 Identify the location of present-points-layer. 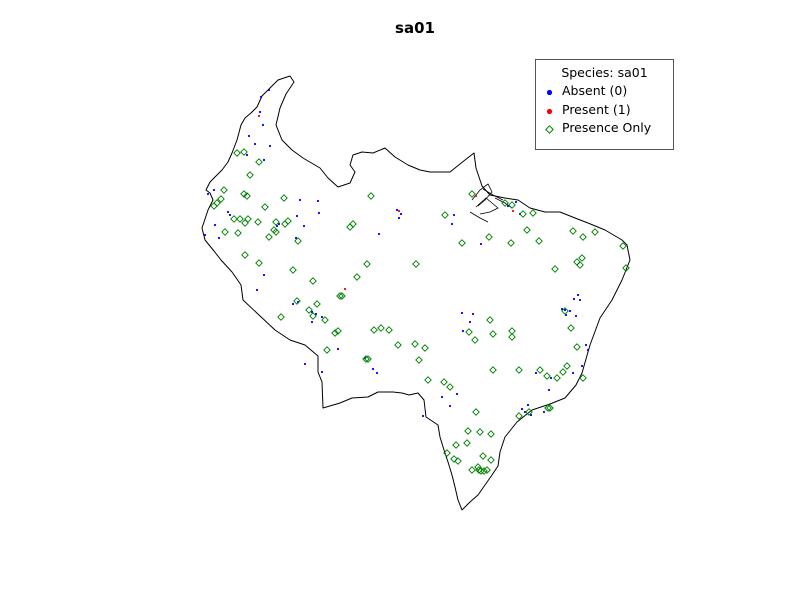
(386, 202).